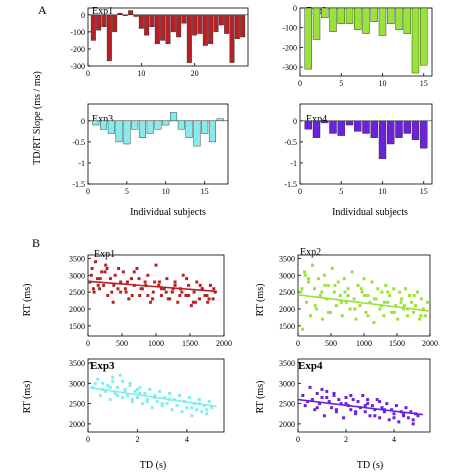 This screenshot has width=474, height=474. I want to click on y-tick-label: -200, so click(289, 47).